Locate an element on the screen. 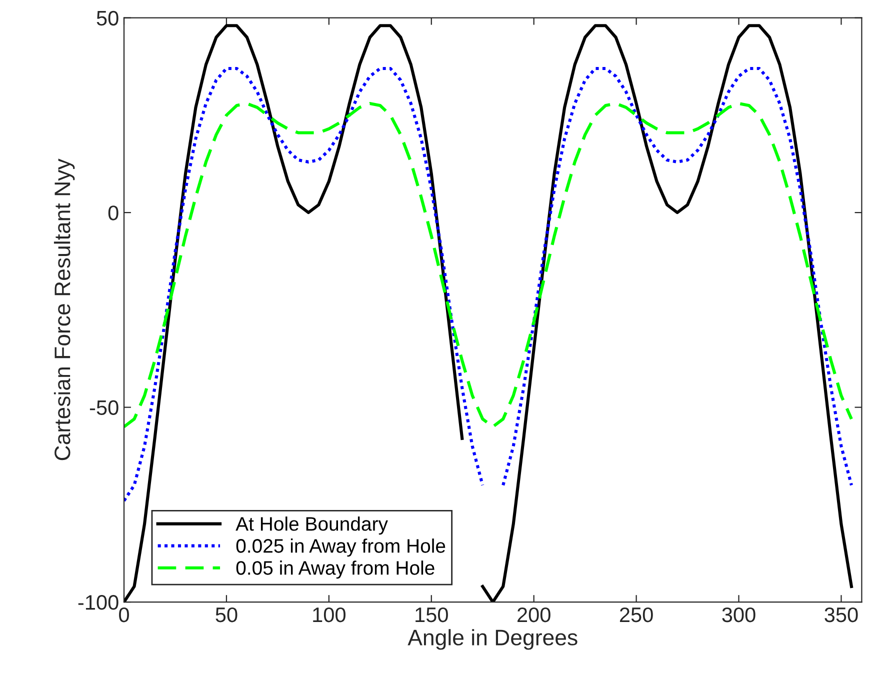 Image resolution: width=882 pixels, height=686 pixels. x-axis-title: Angle in Degrees is located at coordinates (493, 639).